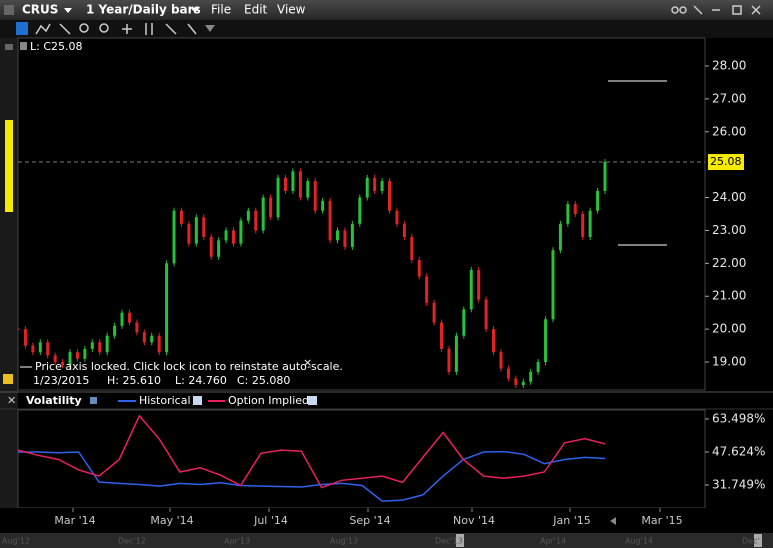  I want to click on y-tick-label: 26.00, so click(729, 131).